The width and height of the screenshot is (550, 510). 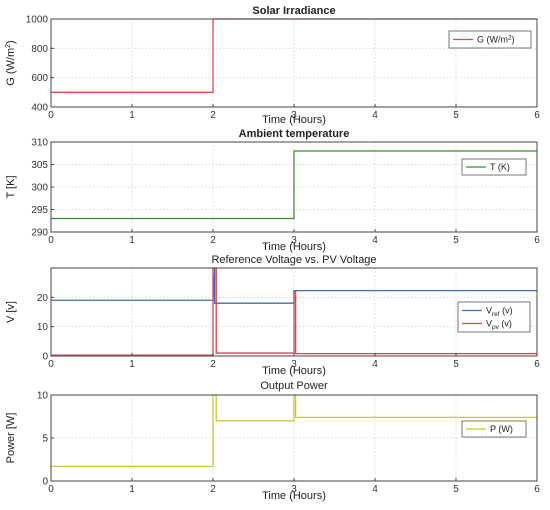 What do you see at coordinates (11, 186) in the screenshot?
I see `y-axis-label: T [K]` at bounding box center [11, 186].